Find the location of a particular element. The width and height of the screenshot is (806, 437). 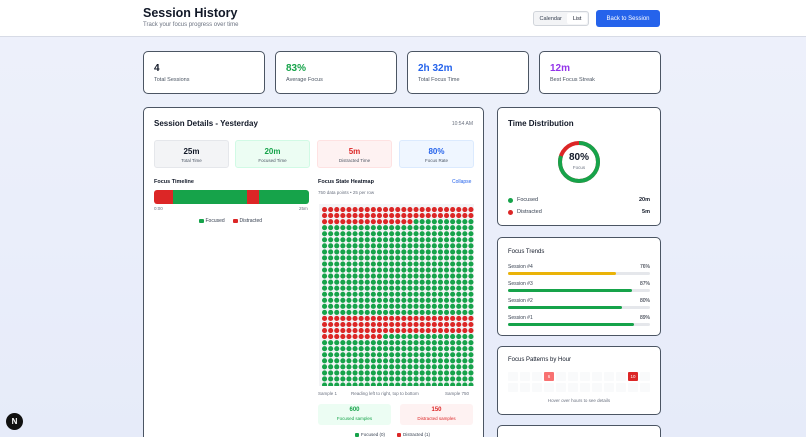

hour-cell-active: 6 is located at coordinates (549, 376).